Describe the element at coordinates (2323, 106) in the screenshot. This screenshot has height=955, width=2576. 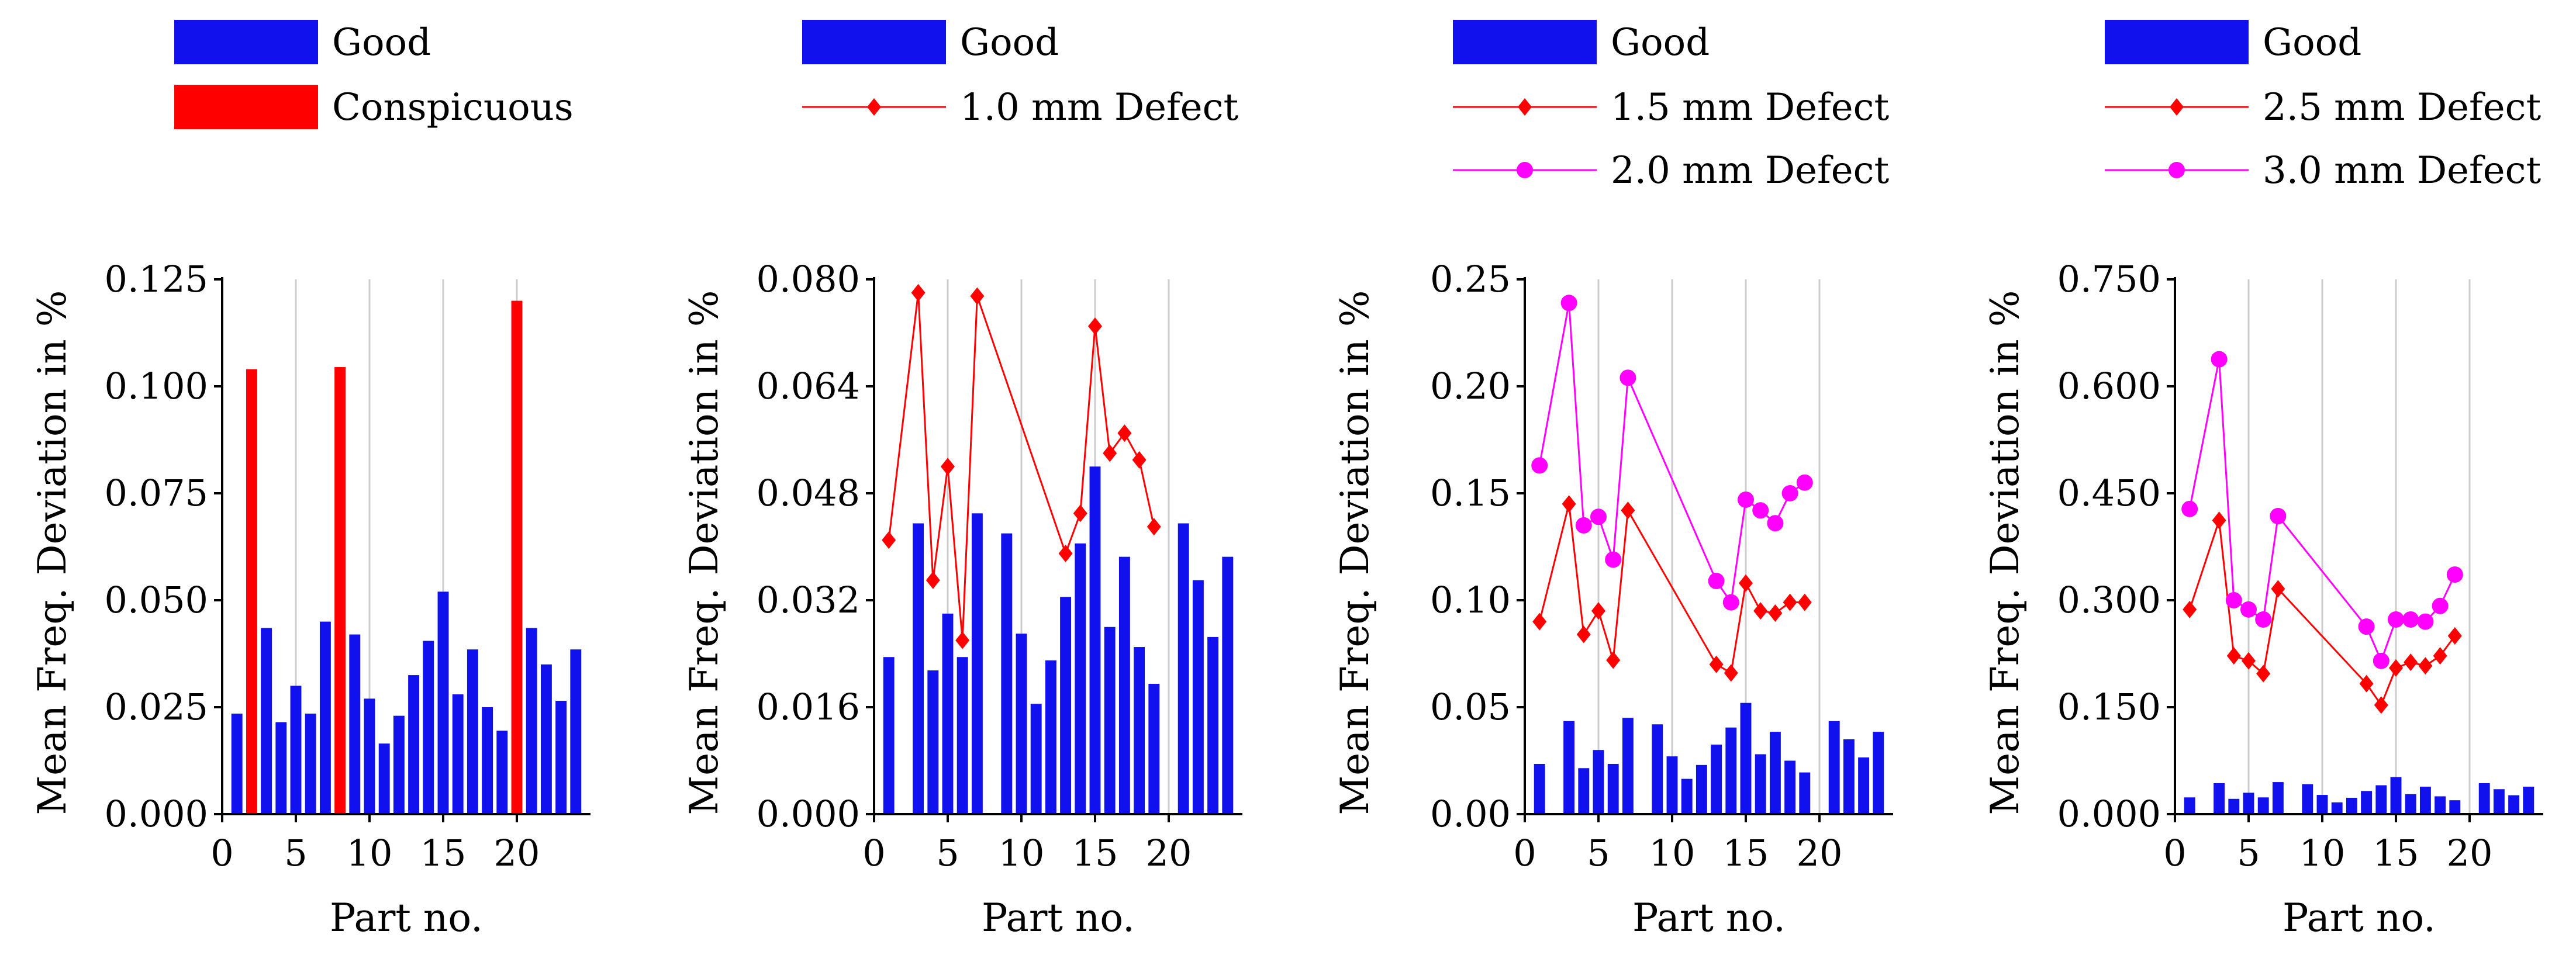
I see `legend: Good 2.5 mm Defect 3.0 mm Defect` at that location.